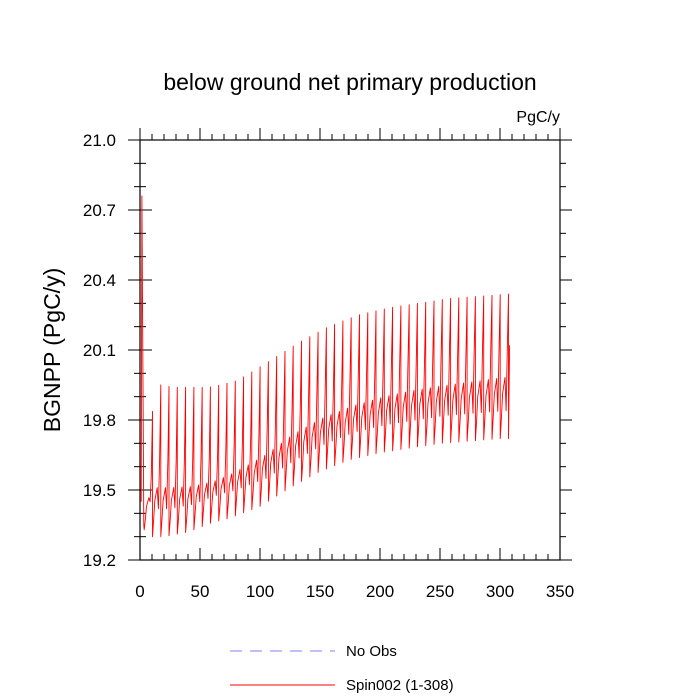  I want to click on x-tick-label: 350, so click(560, 591).